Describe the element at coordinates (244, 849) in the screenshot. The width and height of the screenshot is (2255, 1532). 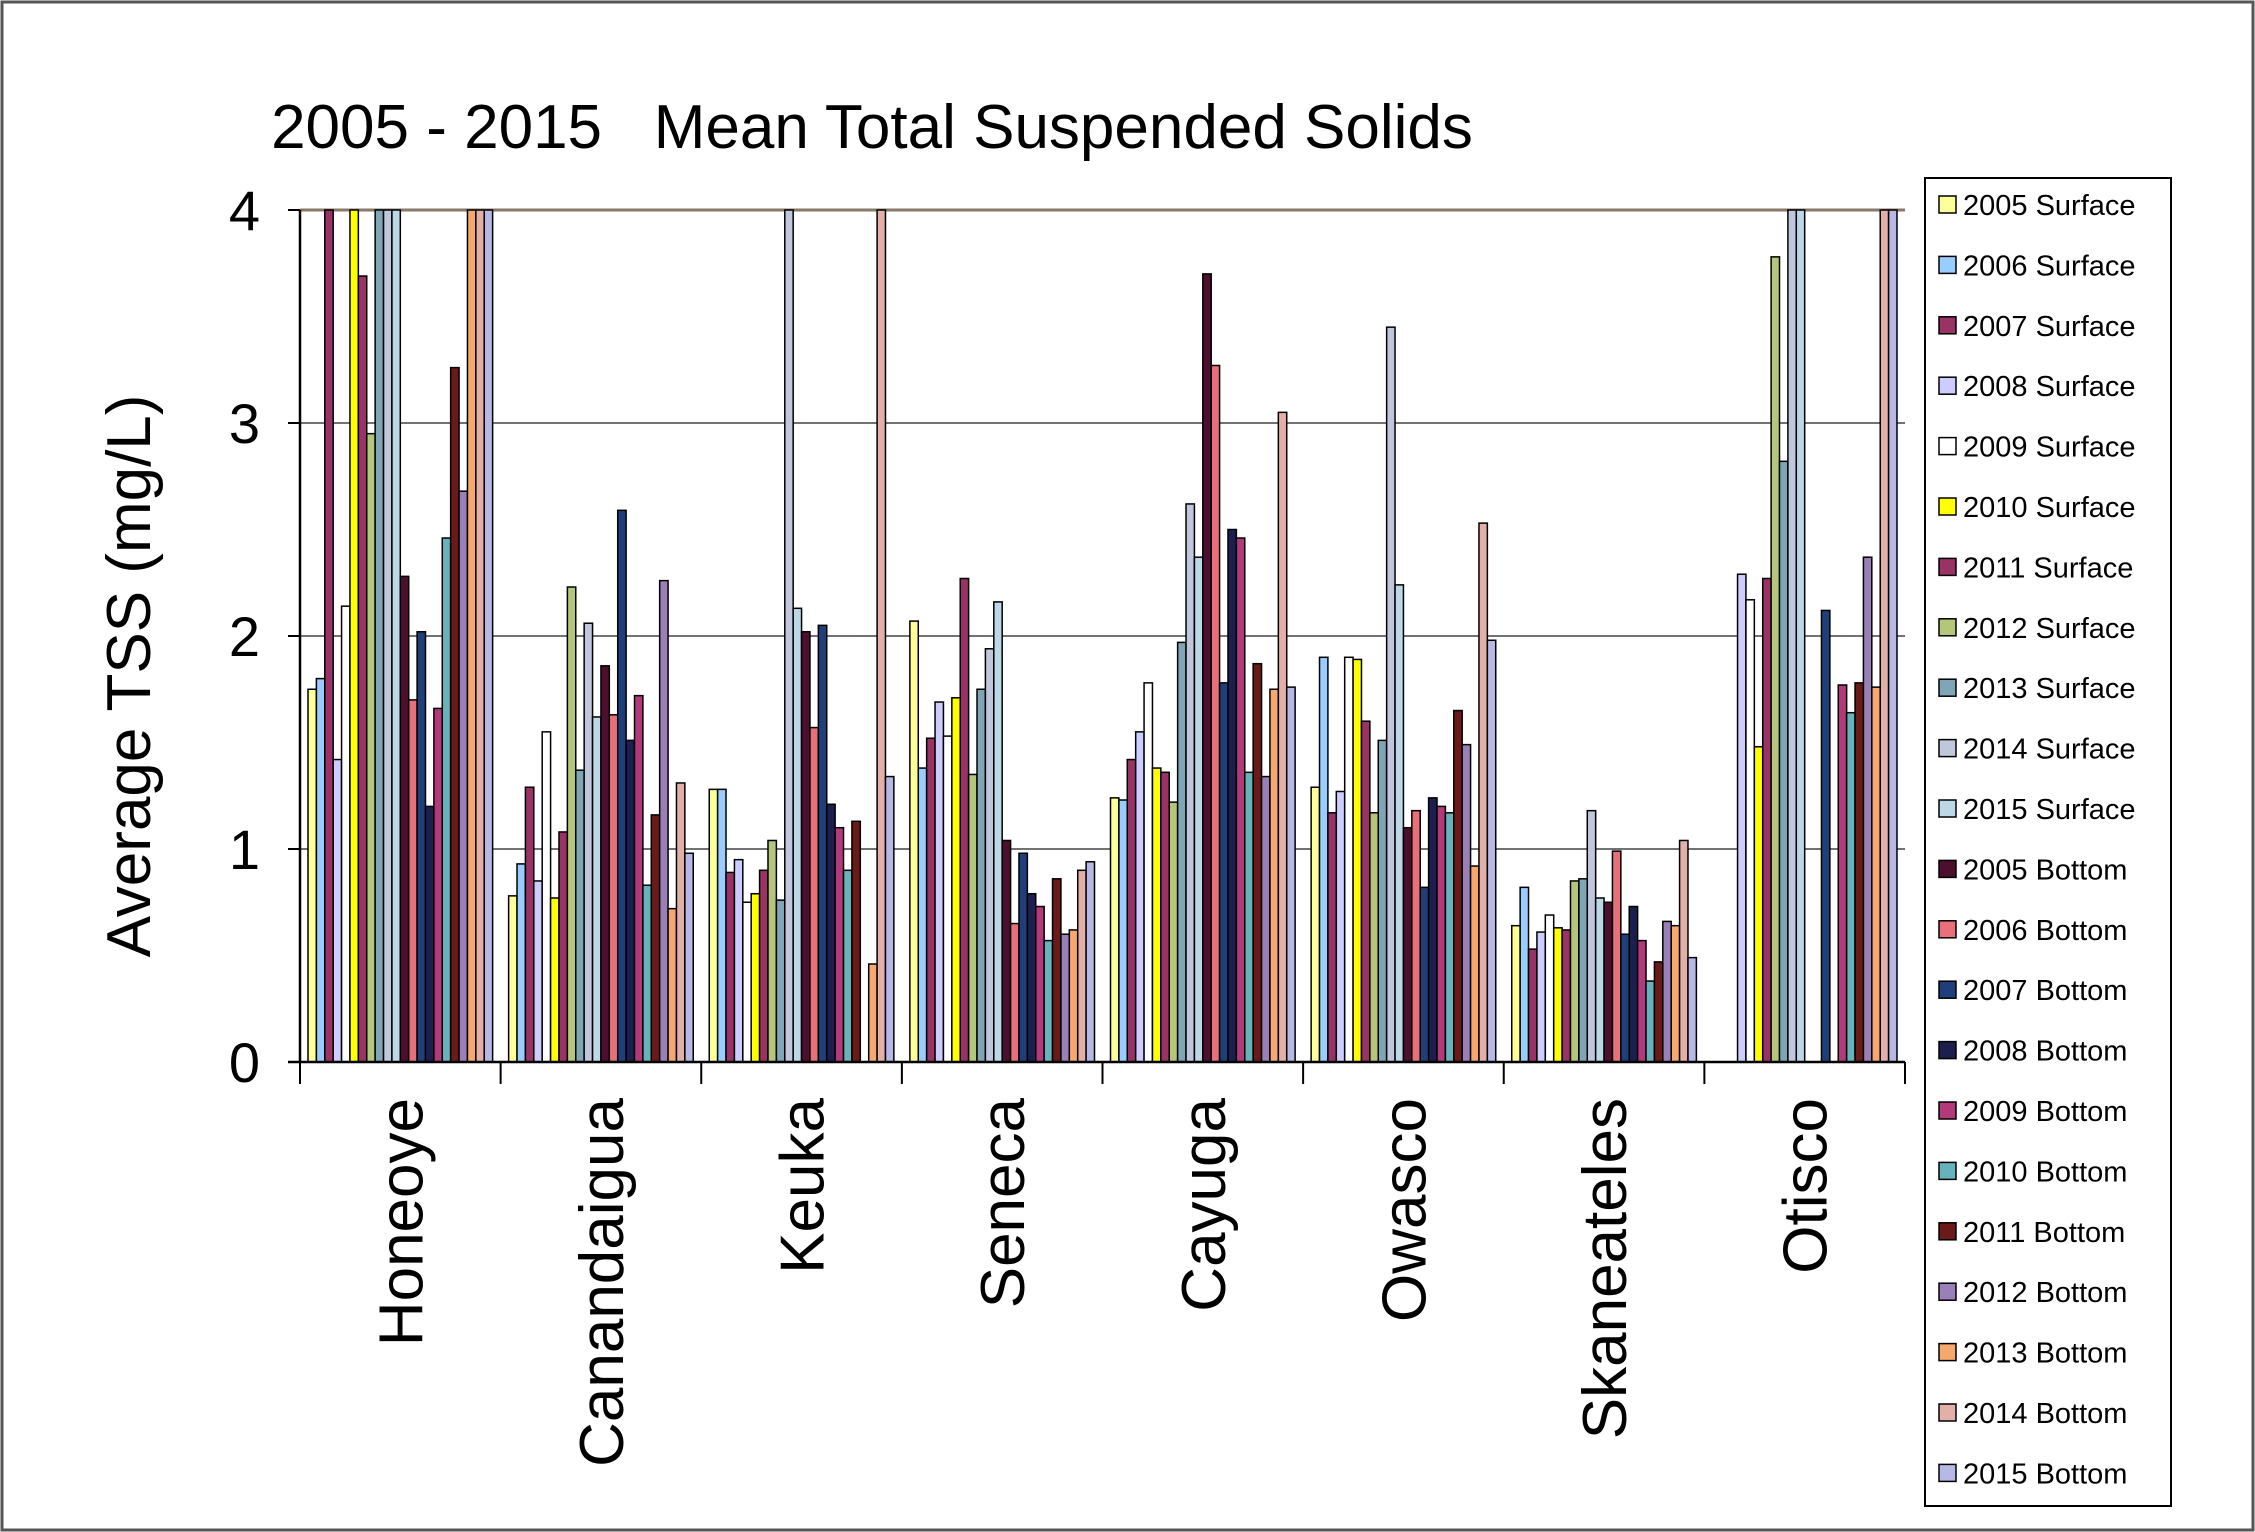
I see `y-tick-label: 1` at that location.